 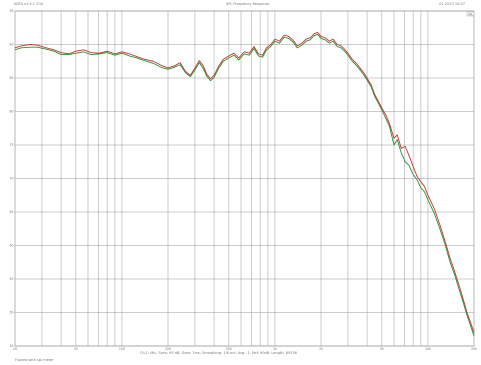 I want to click on y-tick-label: 70, so click(x=11, y=179).